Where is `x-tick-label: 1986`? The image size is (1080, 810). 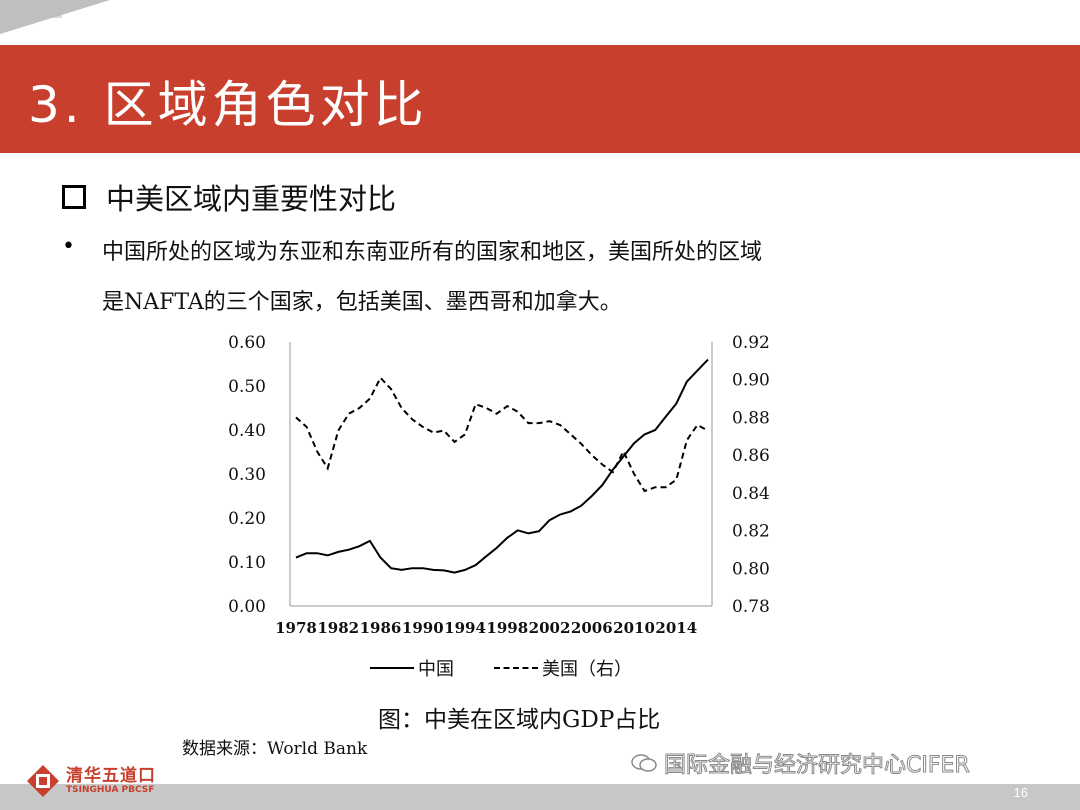 x-tick-label: 1986 is located at coordinates (381, 628).